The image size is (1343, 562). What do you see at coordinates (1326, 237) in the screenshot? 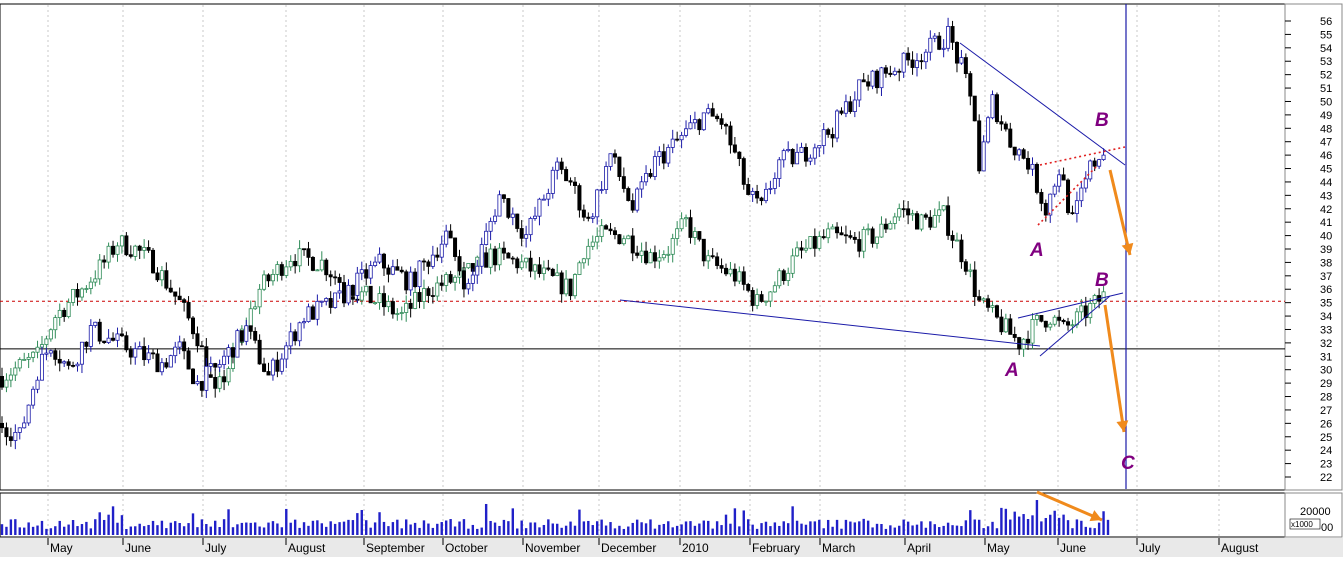
I see `price-tick-label: 40` at bounding box center [1326, 237].